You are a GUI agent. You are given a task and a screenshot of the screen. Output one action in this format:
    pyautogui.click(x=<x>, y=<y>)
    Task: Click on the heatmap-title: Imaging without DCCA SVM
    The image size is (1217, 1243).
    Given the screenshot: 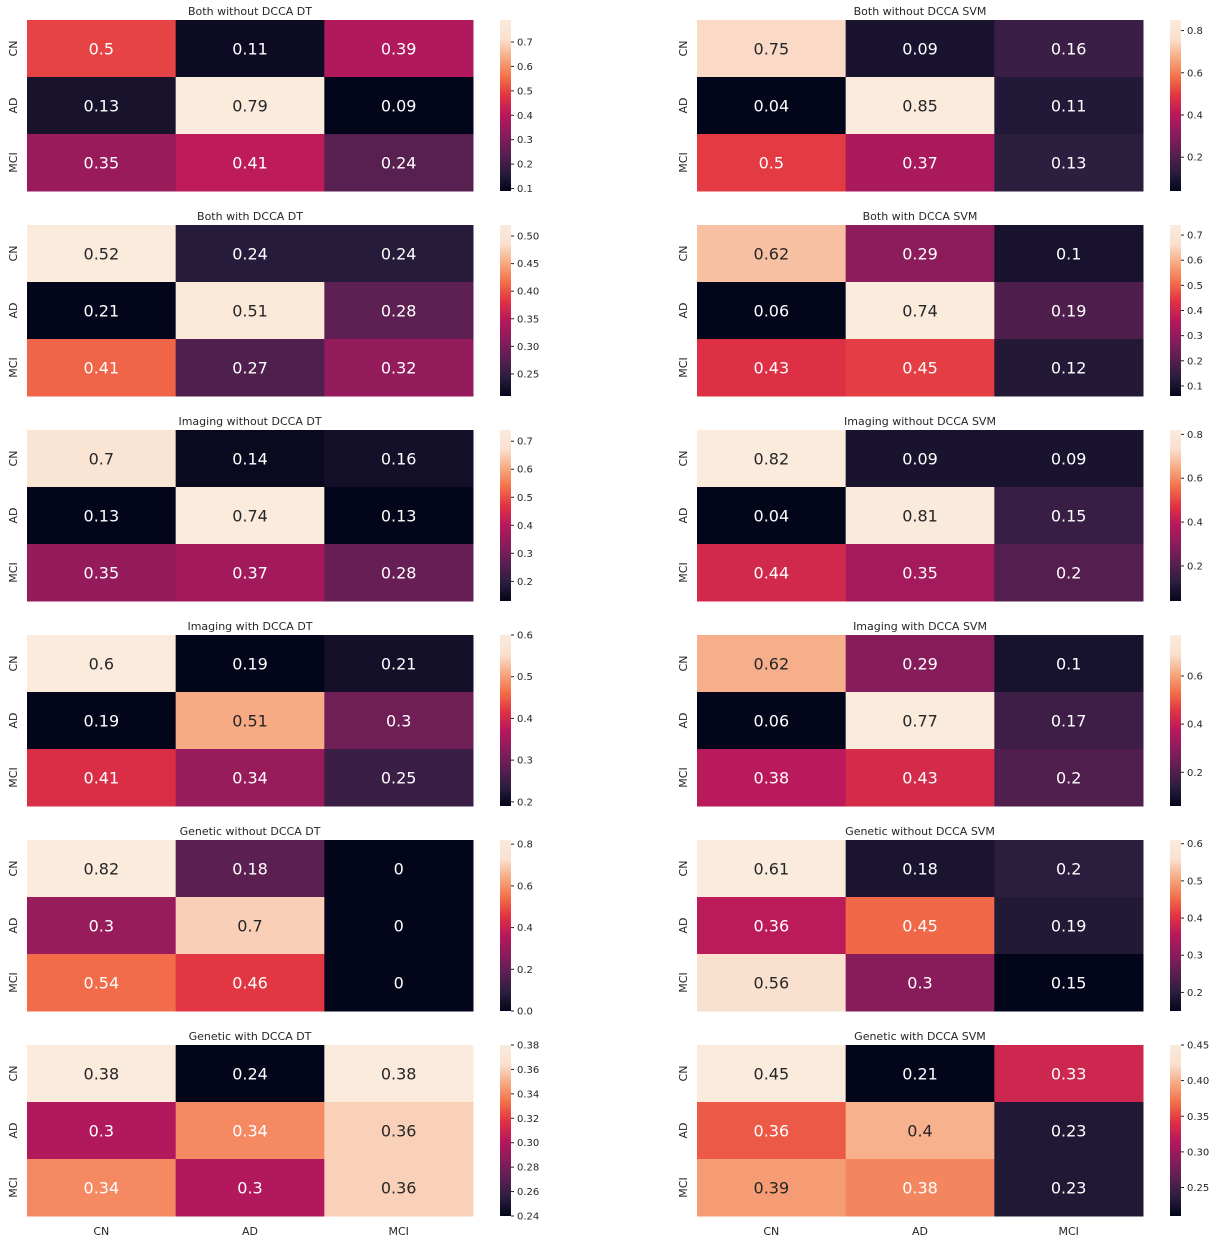 What is the action you would take?
    pyautogui.click(x=920, y=421)
    